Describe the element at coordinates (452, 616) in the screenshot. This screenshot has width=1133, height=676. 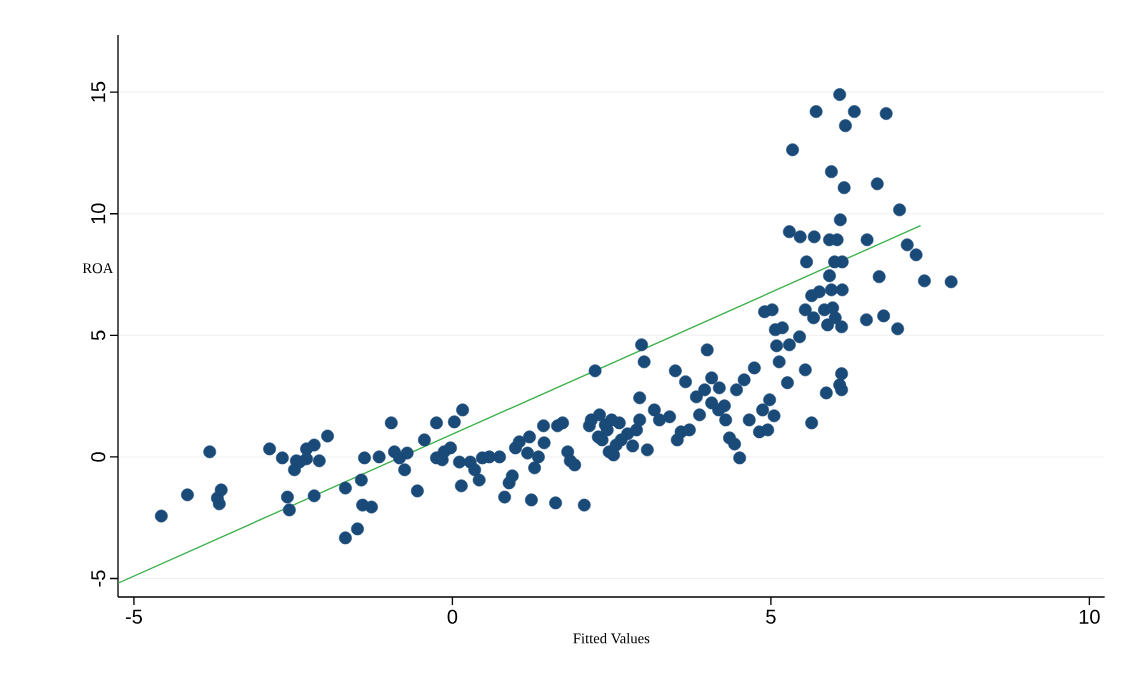
I see `x-tick-label: 0` at that location.